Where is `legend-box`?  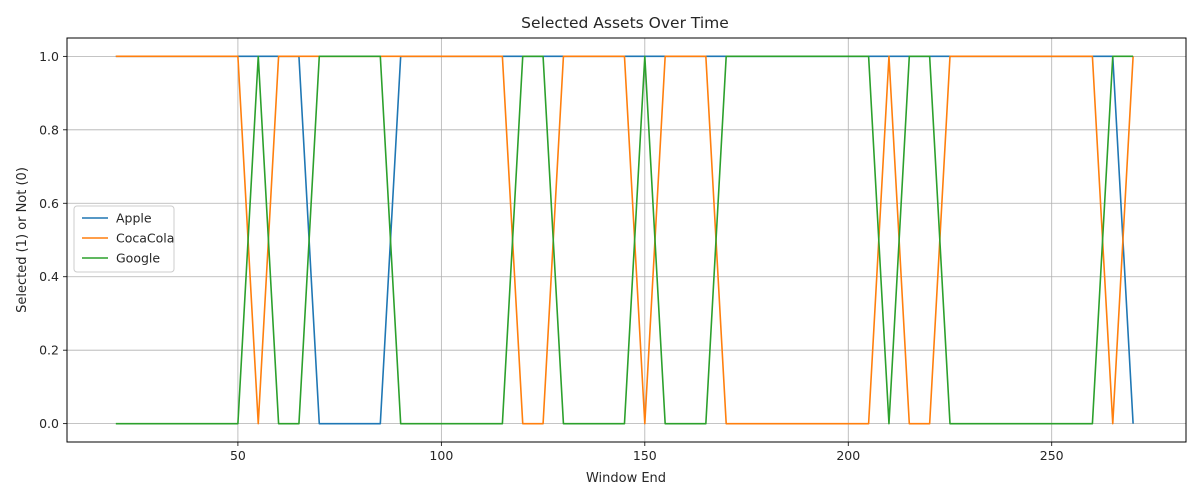 legend-box is located at coordinates (124, 239).